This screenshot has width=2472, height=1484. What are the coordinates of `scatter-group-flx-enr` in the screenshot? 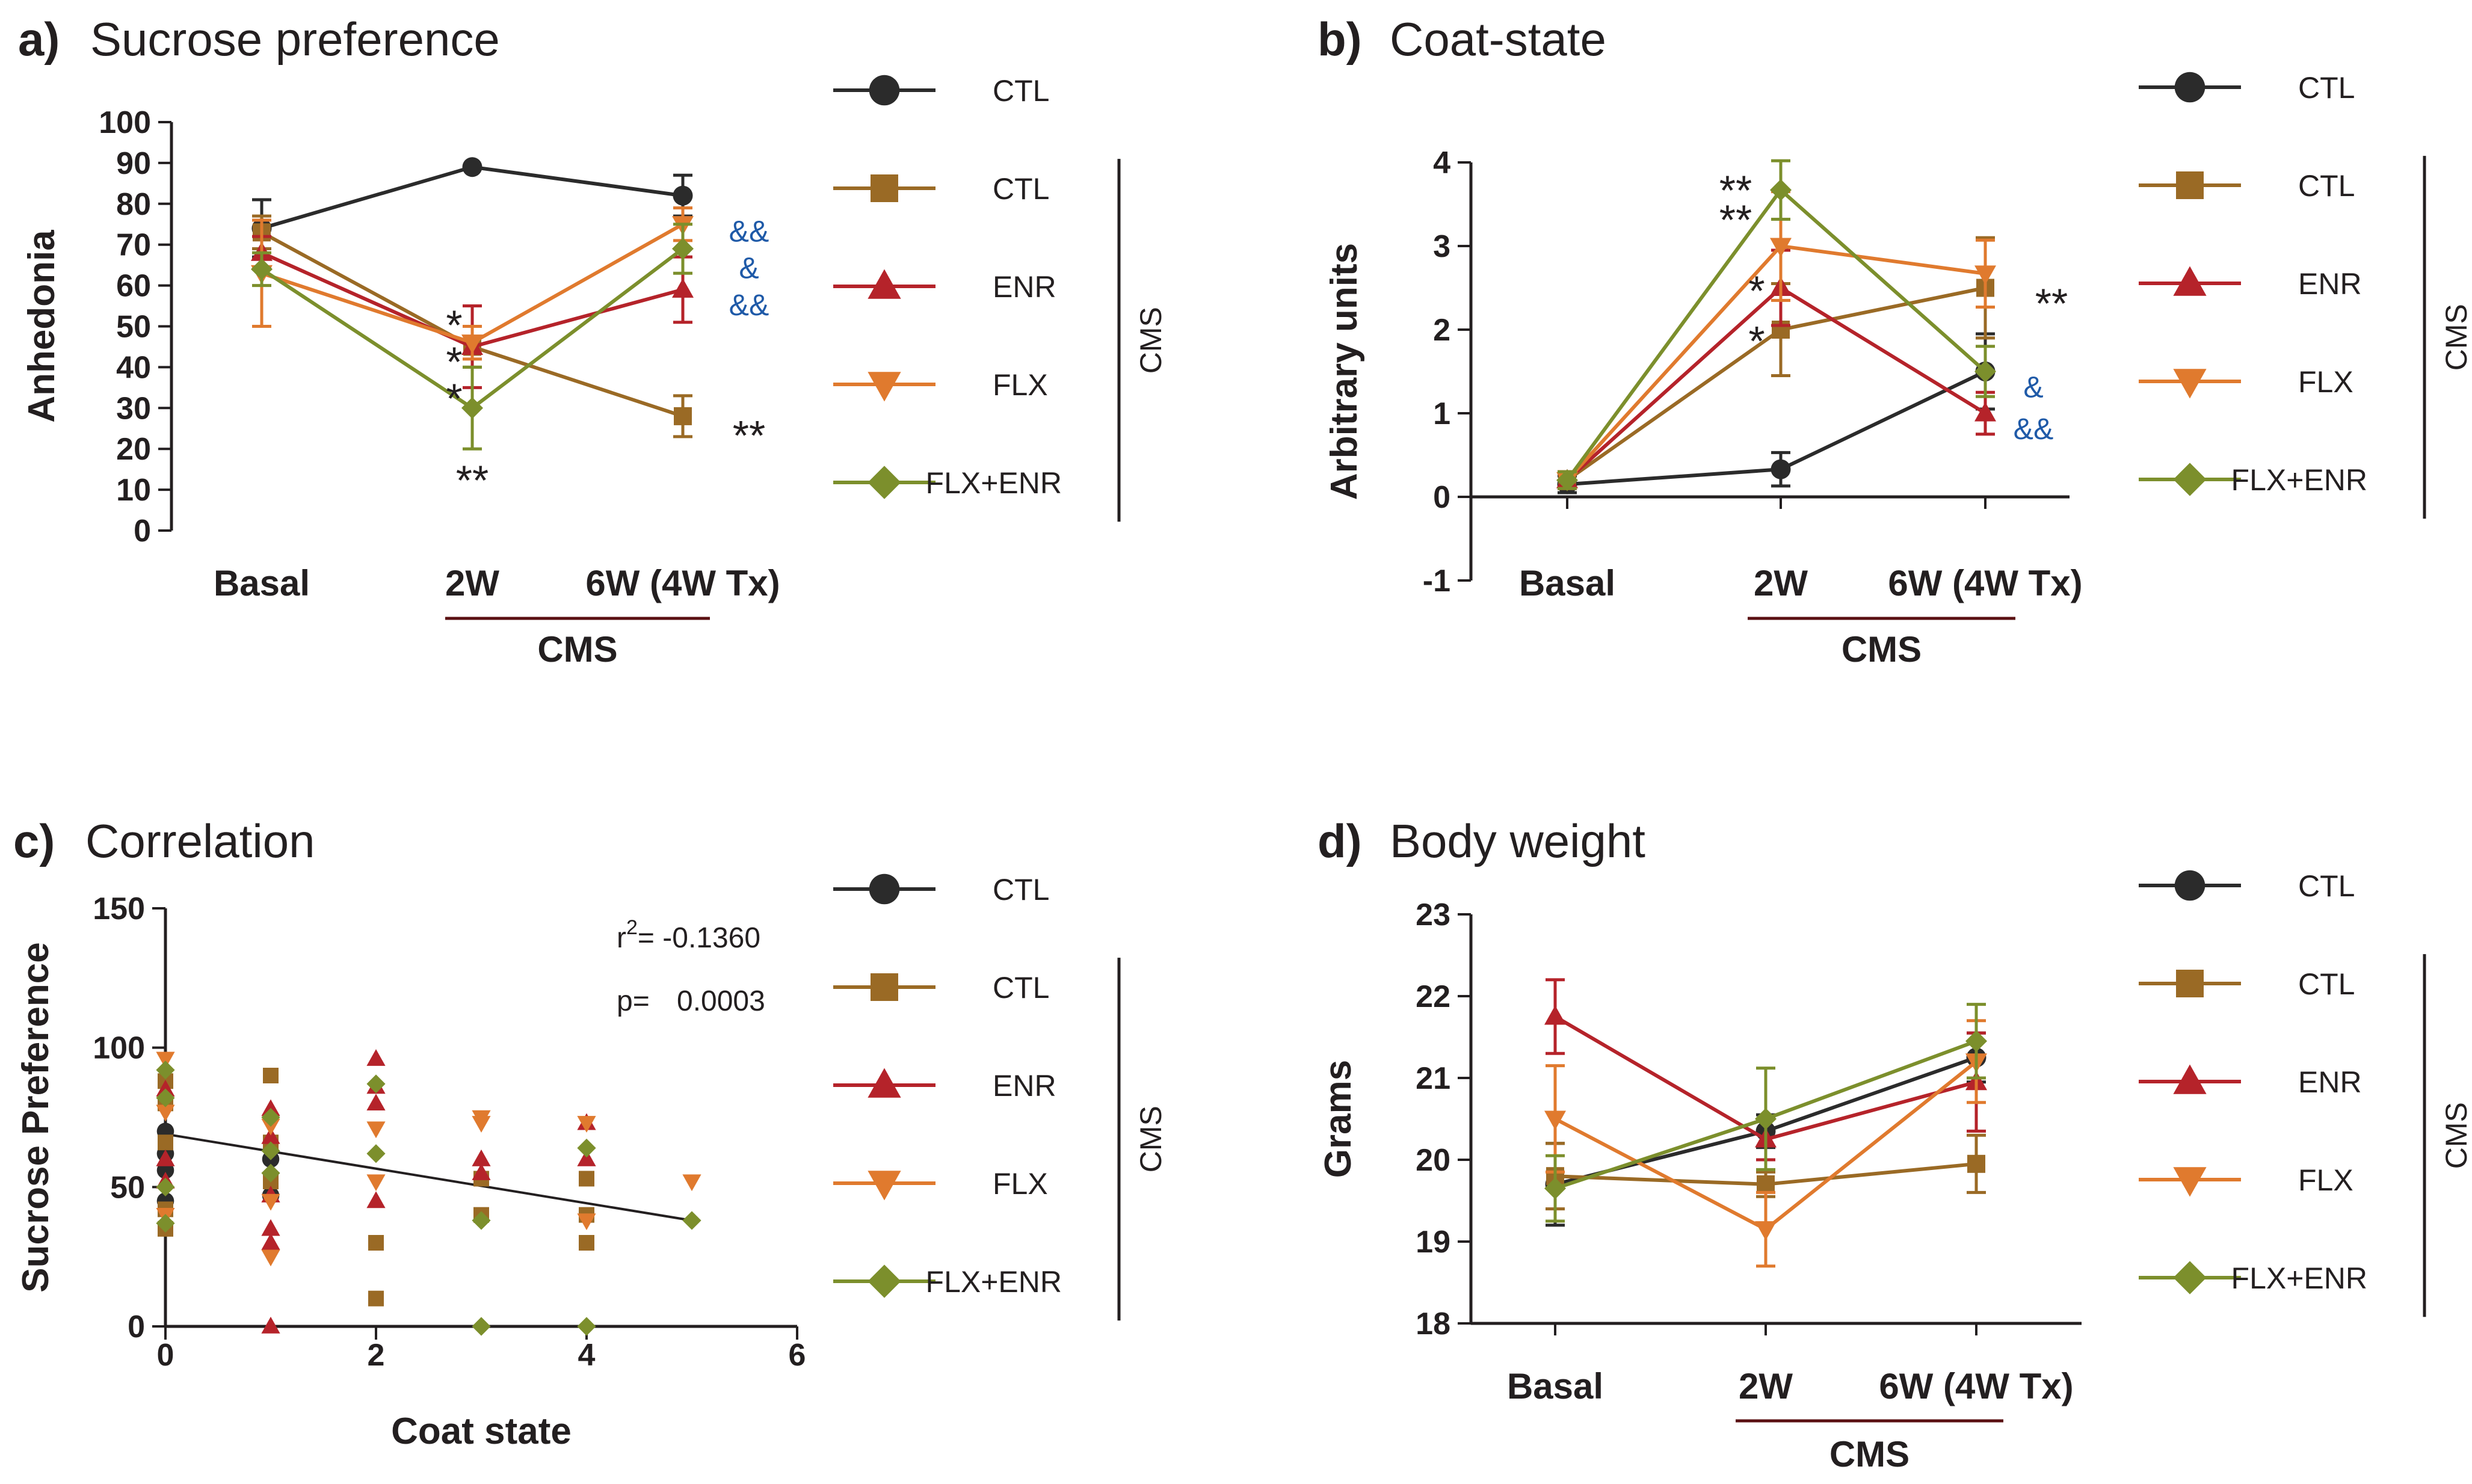 It's located at (428, 1198).